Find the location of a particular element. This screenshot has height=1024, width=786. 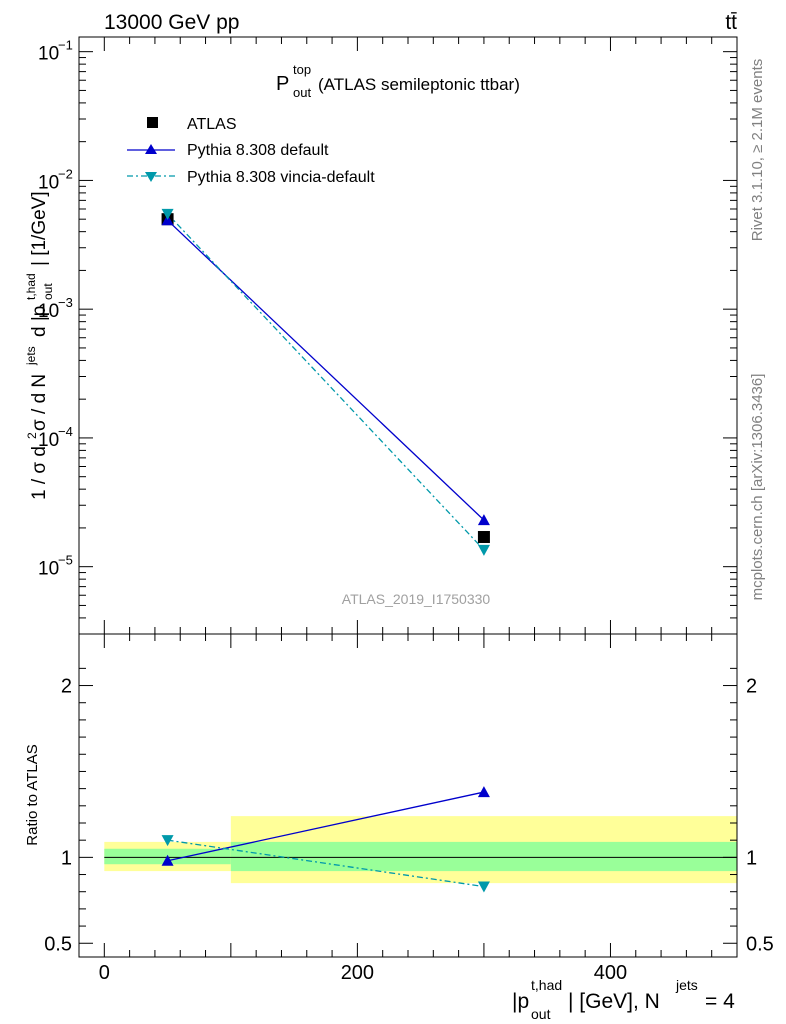

main-ytick-label-base-2: 10 is located at coordinates (48, 311).